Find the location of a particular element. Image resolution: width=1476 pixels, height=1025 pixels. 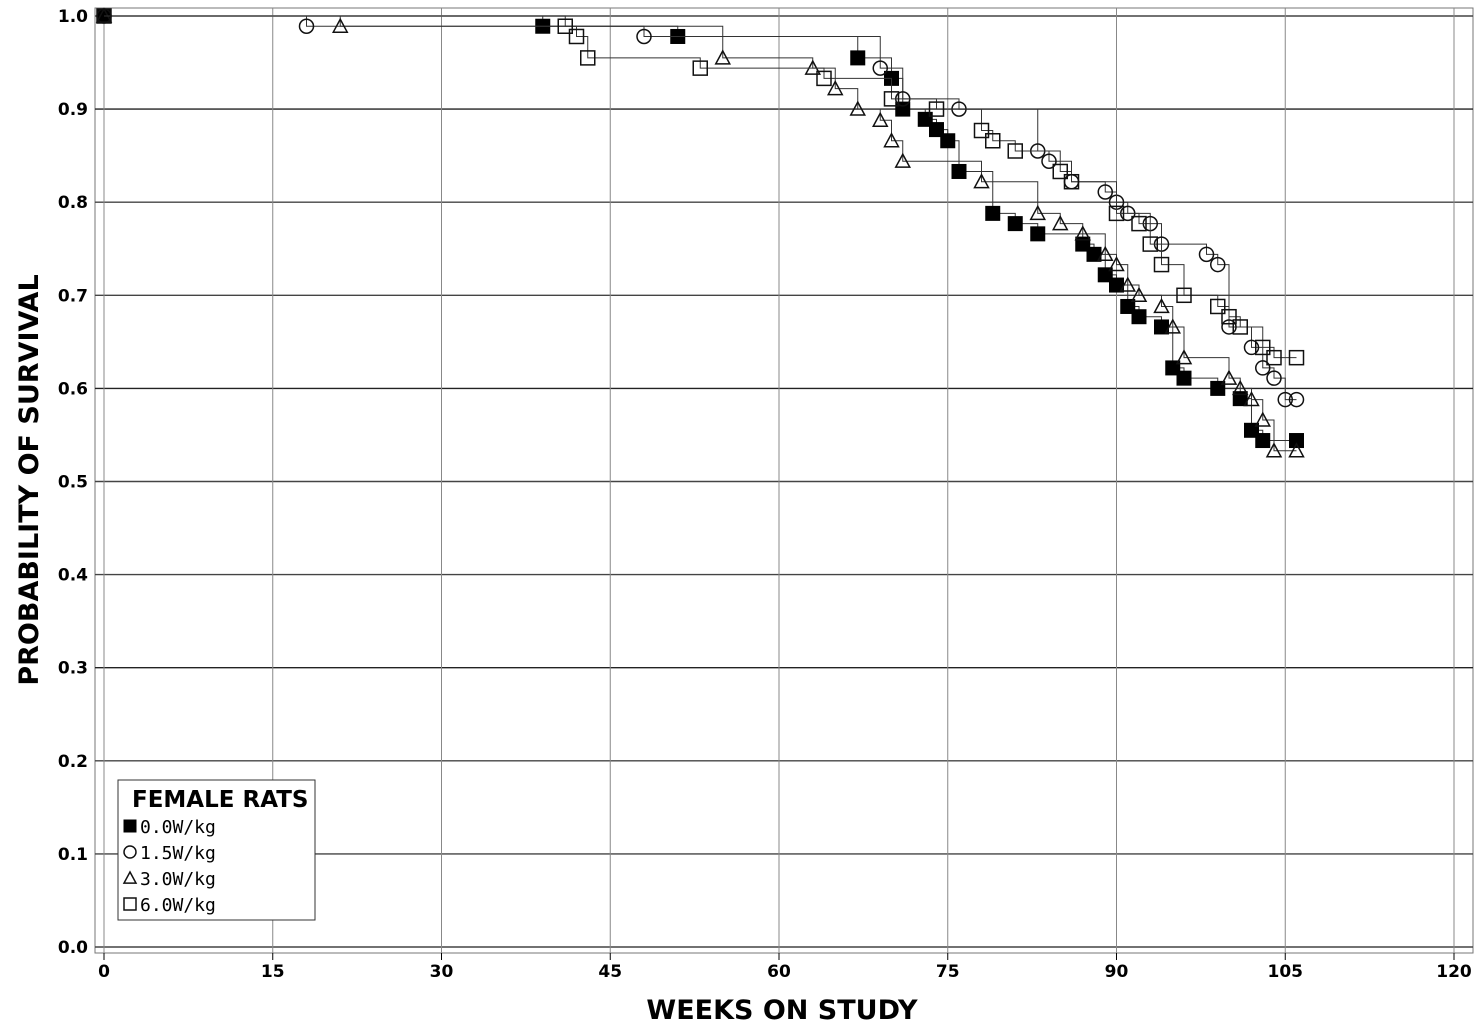

x-axis-title: WEEKS ON STUDY is located at coordinates (782, 1010).